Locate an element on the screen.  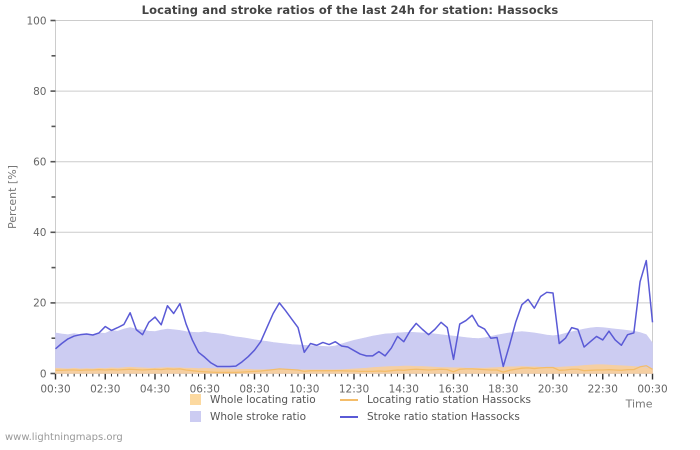
legend-item-whole-locating-ratio: Whole locating ratio is located at coordinates (265, 400).